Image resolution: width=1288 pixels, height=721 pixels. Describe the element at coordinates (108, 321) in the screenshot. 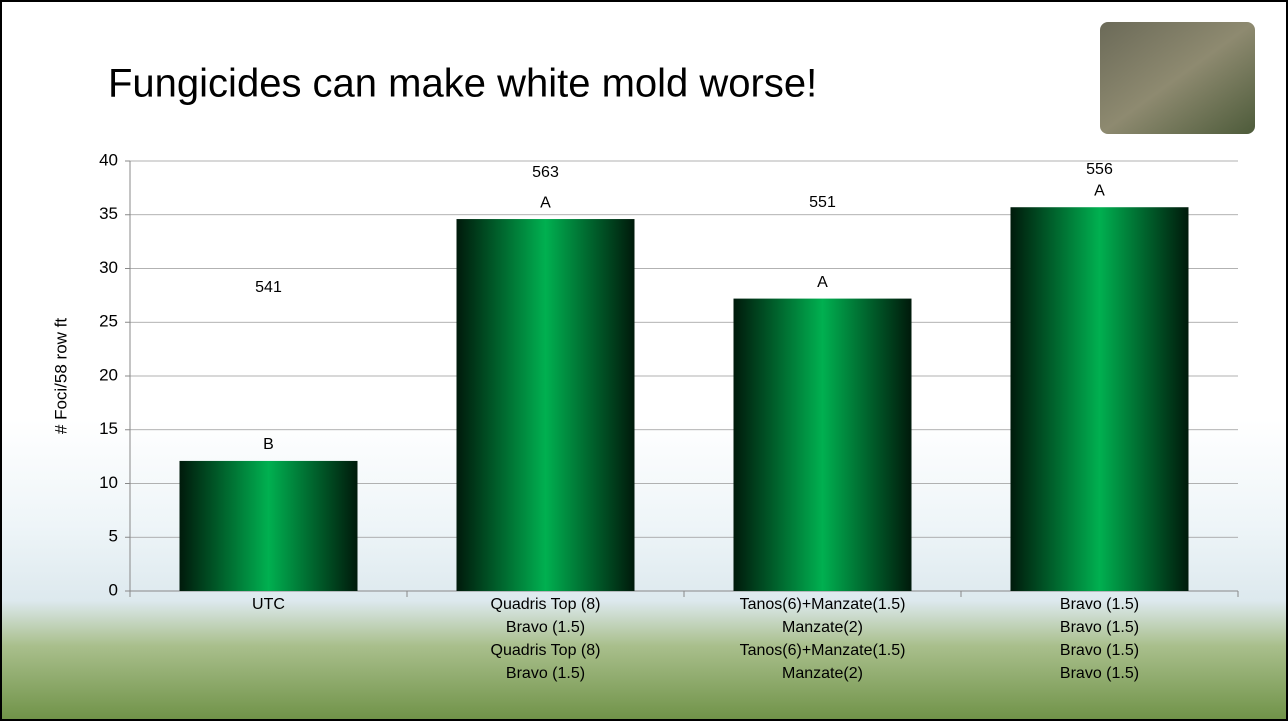

I see `y-tick-label: 25` at that location.